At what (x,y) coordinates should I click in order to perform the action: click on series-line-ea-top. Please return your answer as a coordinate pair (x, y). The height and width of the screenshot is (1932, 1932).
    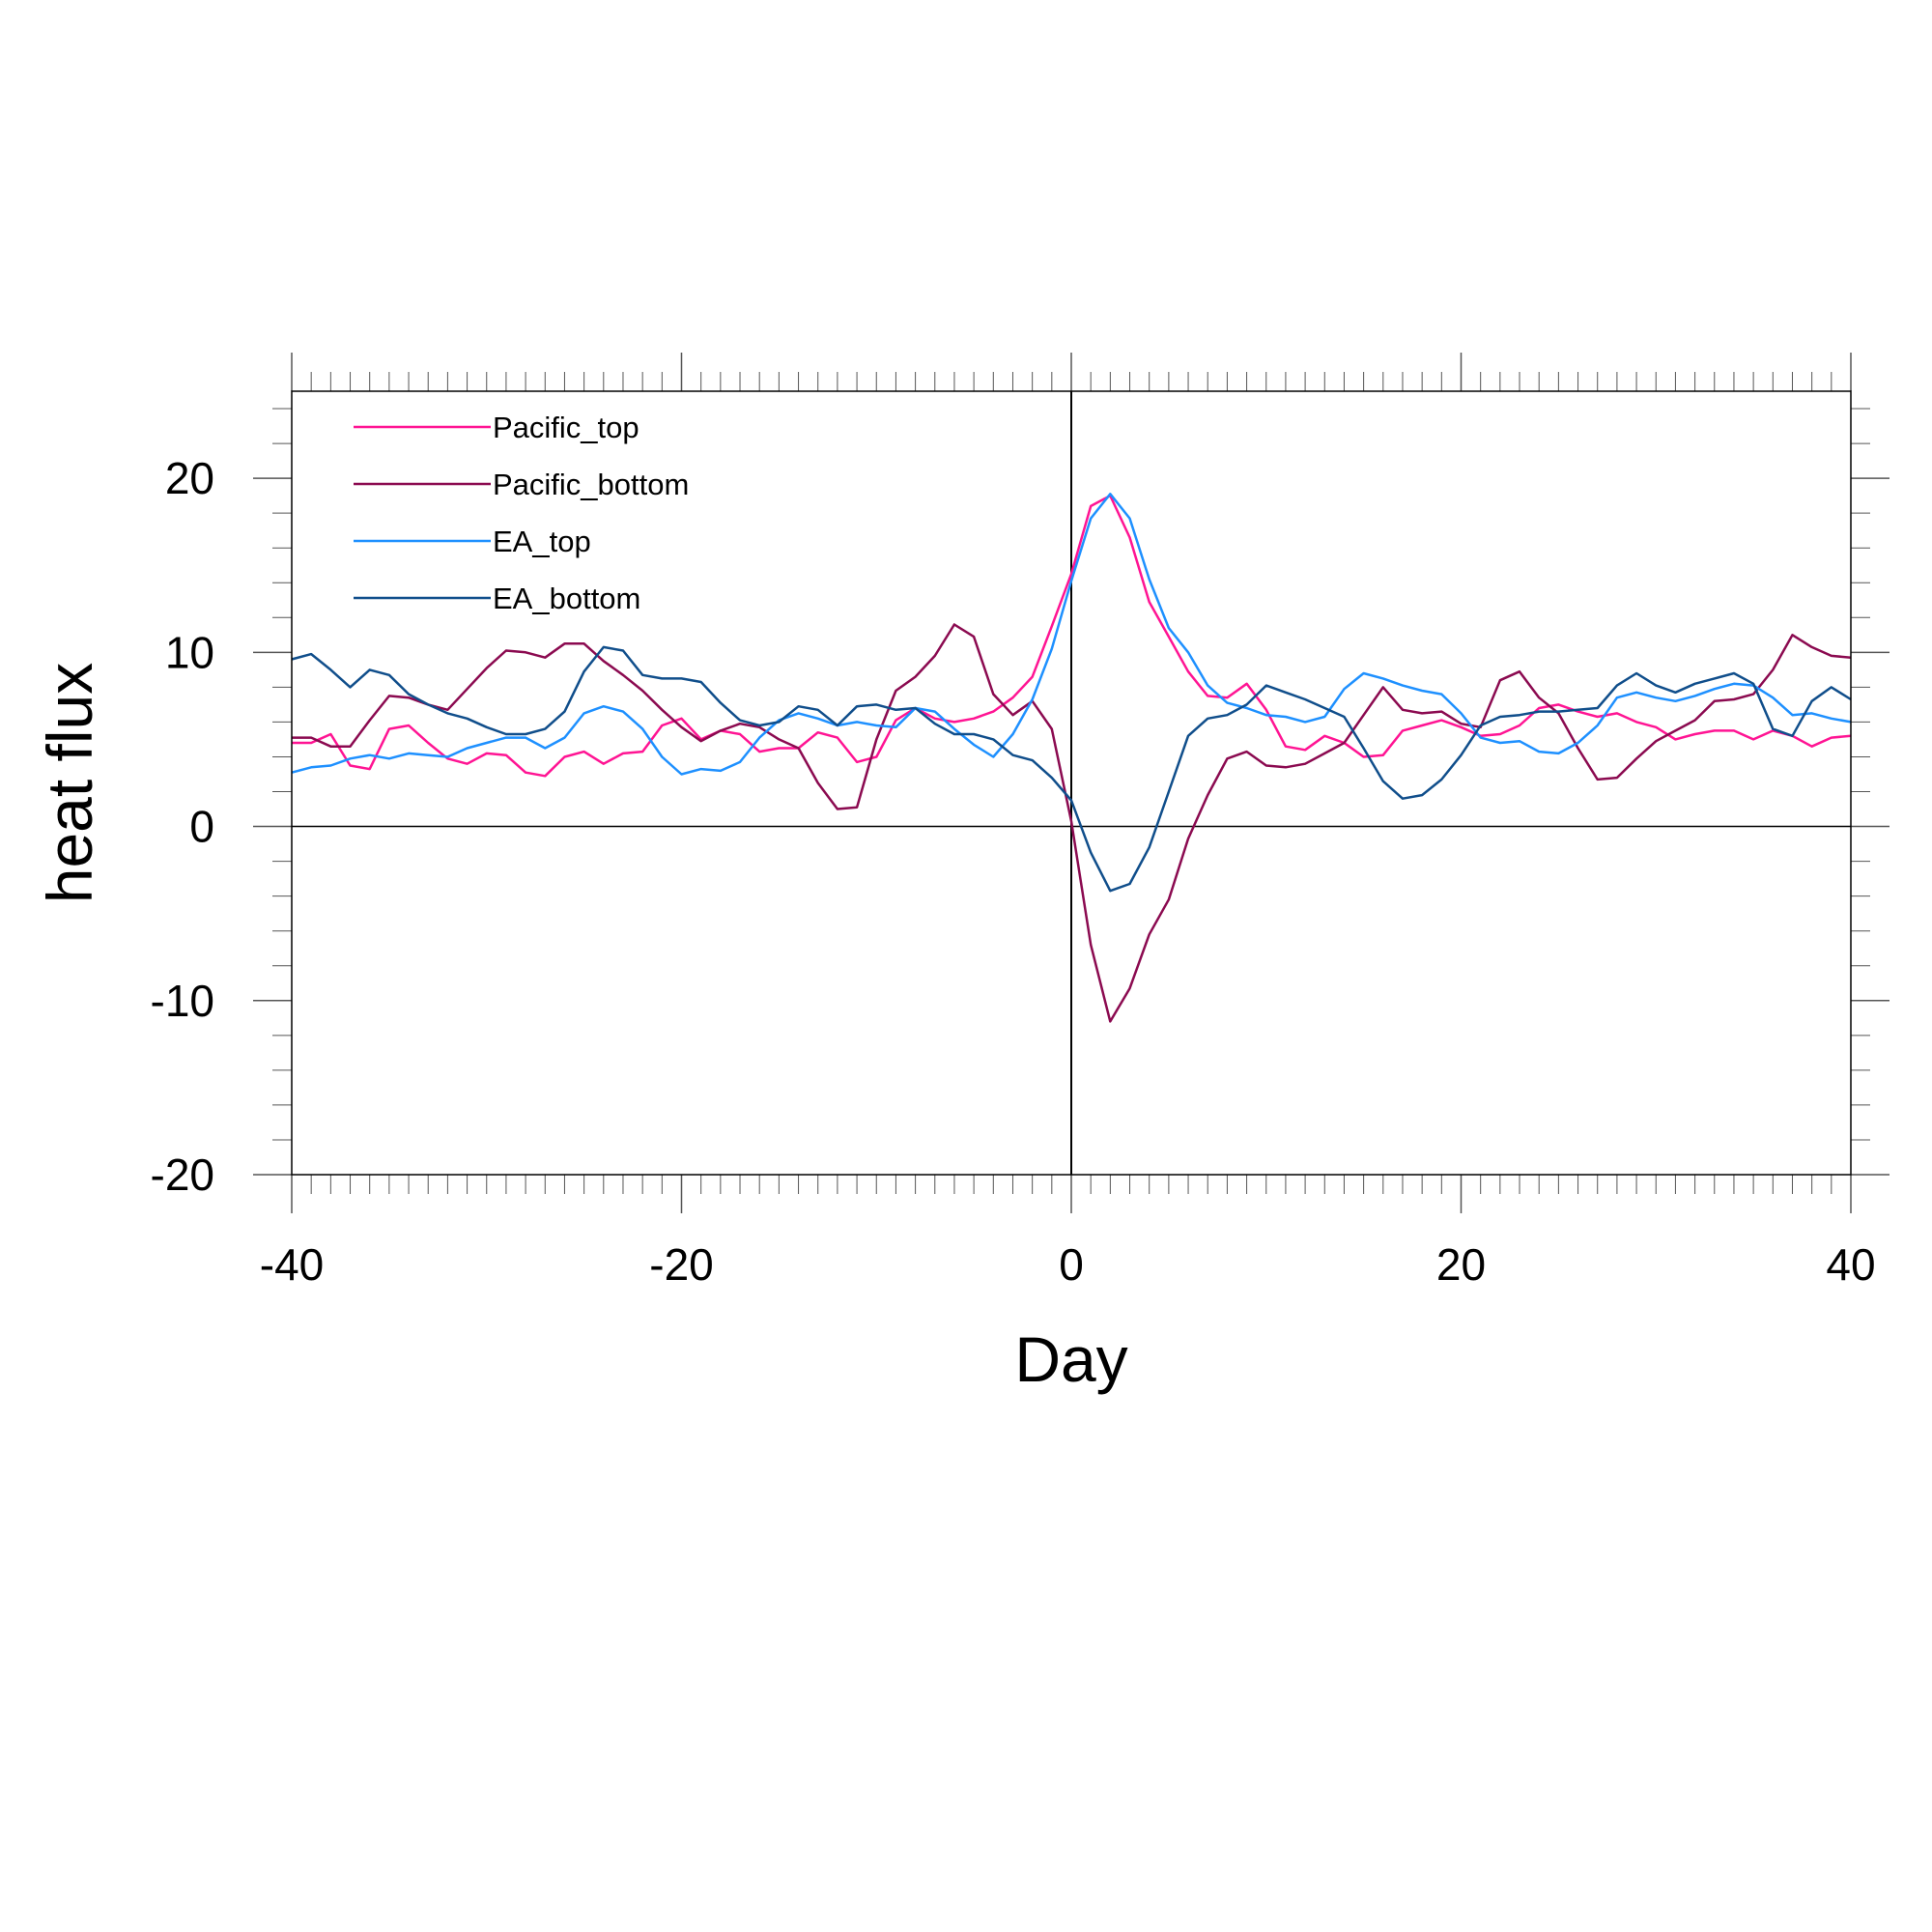
    Looking at the image, I should click on (1071, 634).